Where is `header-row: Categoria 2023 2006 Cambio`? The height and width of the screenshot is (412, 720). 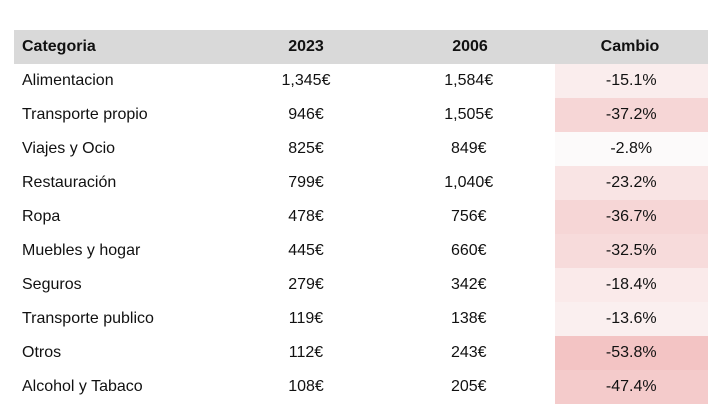 header-row: Categoria 2023 2006 Cambio is located at coordinates (361, 47).